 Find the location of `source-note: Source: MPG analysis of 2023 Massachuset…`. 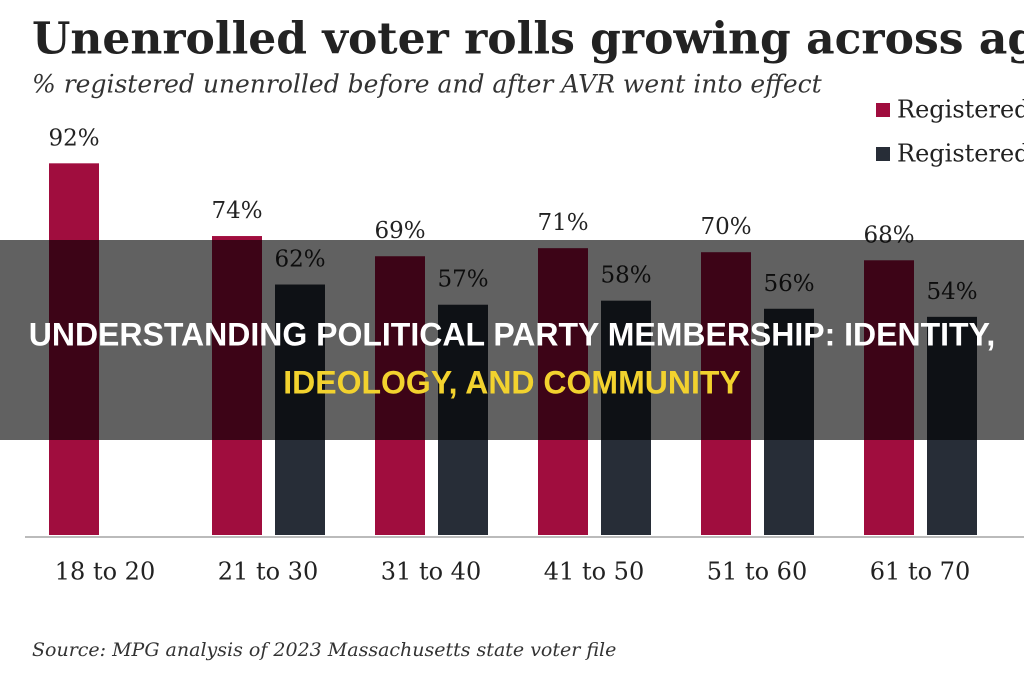

source-note: Source: MPG analysis of 2023 Massachuset… is located at coordinates (324, 650).